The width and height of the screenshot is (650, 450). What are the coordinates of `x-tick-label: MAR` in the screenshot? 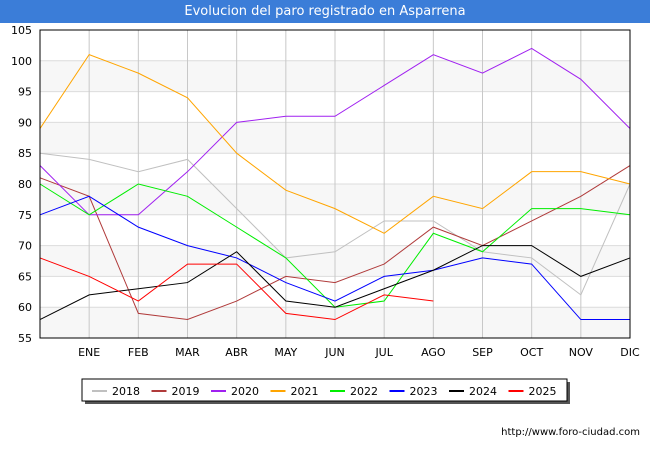 It's located at (187, 352).